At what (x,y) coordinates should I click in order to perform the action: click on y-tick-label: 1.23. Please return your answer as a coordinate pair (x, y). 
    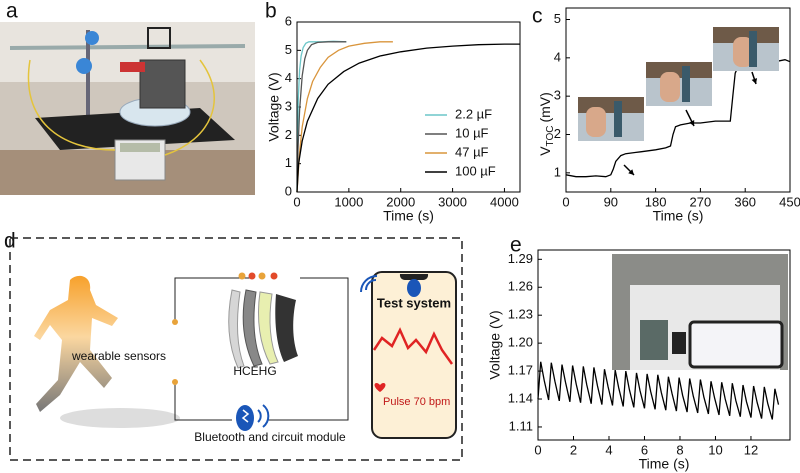
    Looking at the image, I should click on (520, 314).